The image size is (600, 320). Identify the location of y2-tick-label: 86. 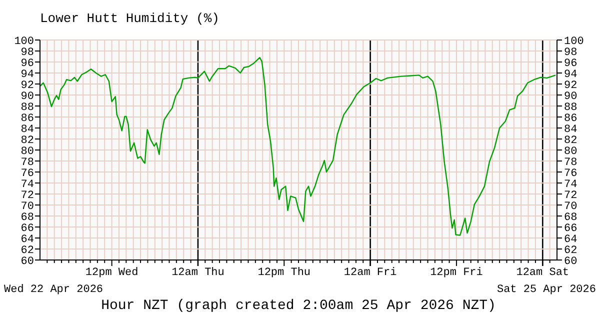
(571, 119).